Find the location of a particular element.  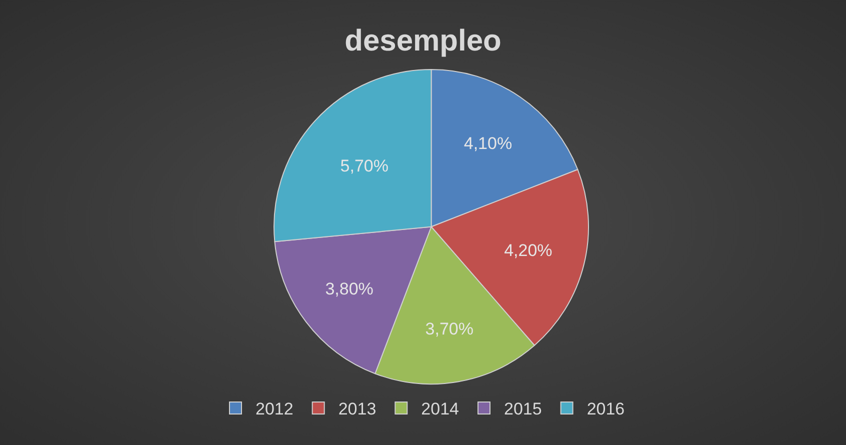

data-label: 4,10% is located at coordinates (488, 144).